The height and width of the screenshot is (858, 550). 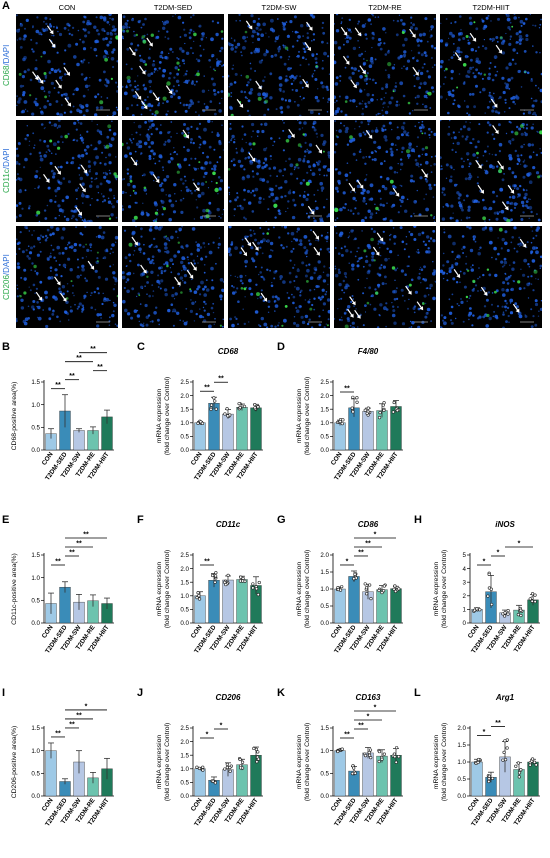 What do you see at coordinates (6, 159) in the screenshot?
I see `row-stain-cd11c: /DAPI` at bounding box center [6, 159].